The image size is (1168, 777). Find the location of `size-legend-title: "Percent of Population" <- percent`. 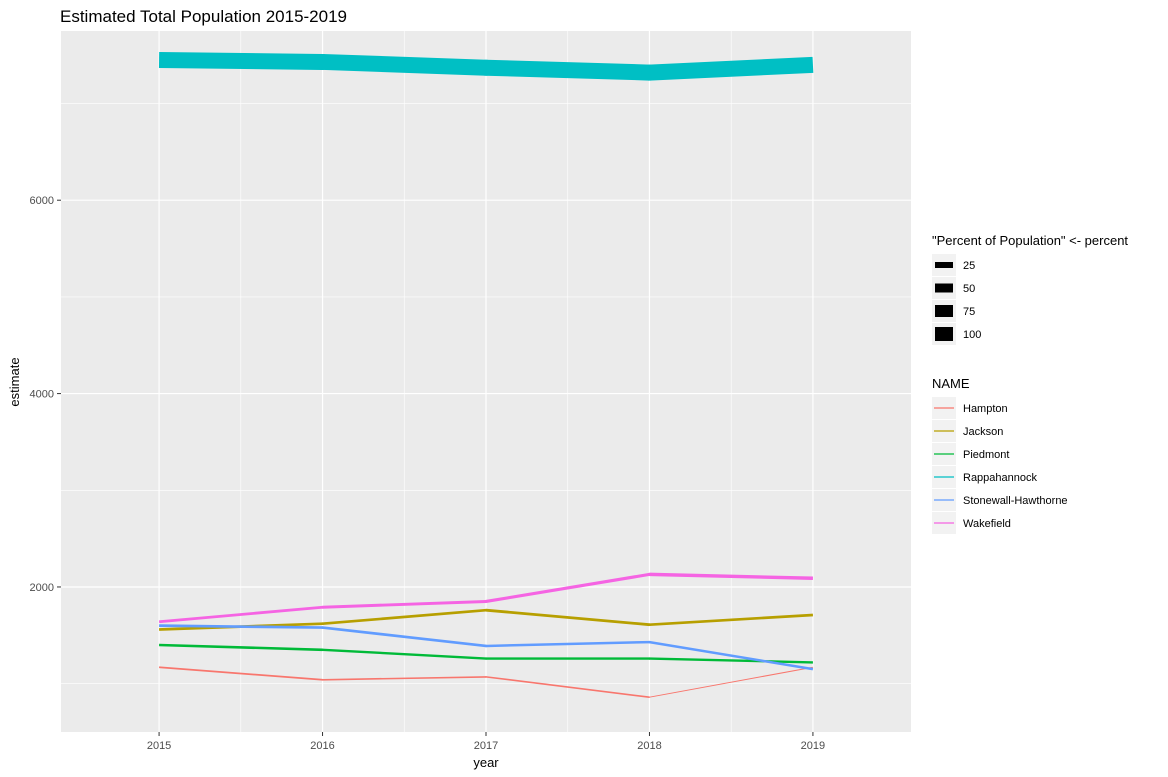

size-legend-title: "Percent of Population" <- percent is located at coordinates (1030, 240).